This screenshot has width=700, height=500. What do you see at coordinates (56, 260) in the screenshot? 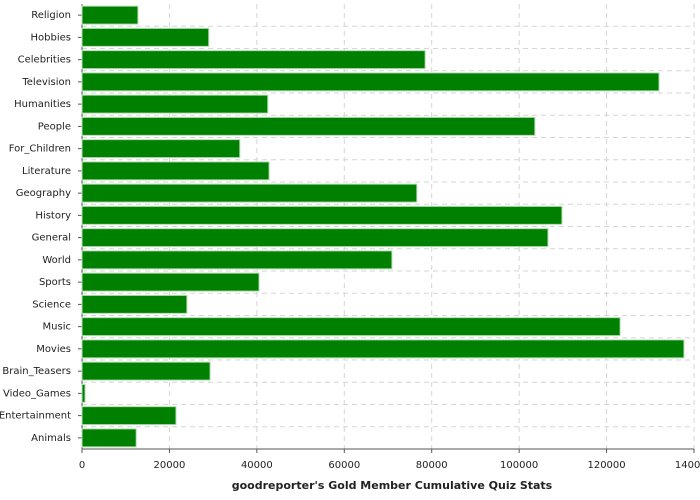
I see `y-tick-label: World` at bounding box center [56, 260].